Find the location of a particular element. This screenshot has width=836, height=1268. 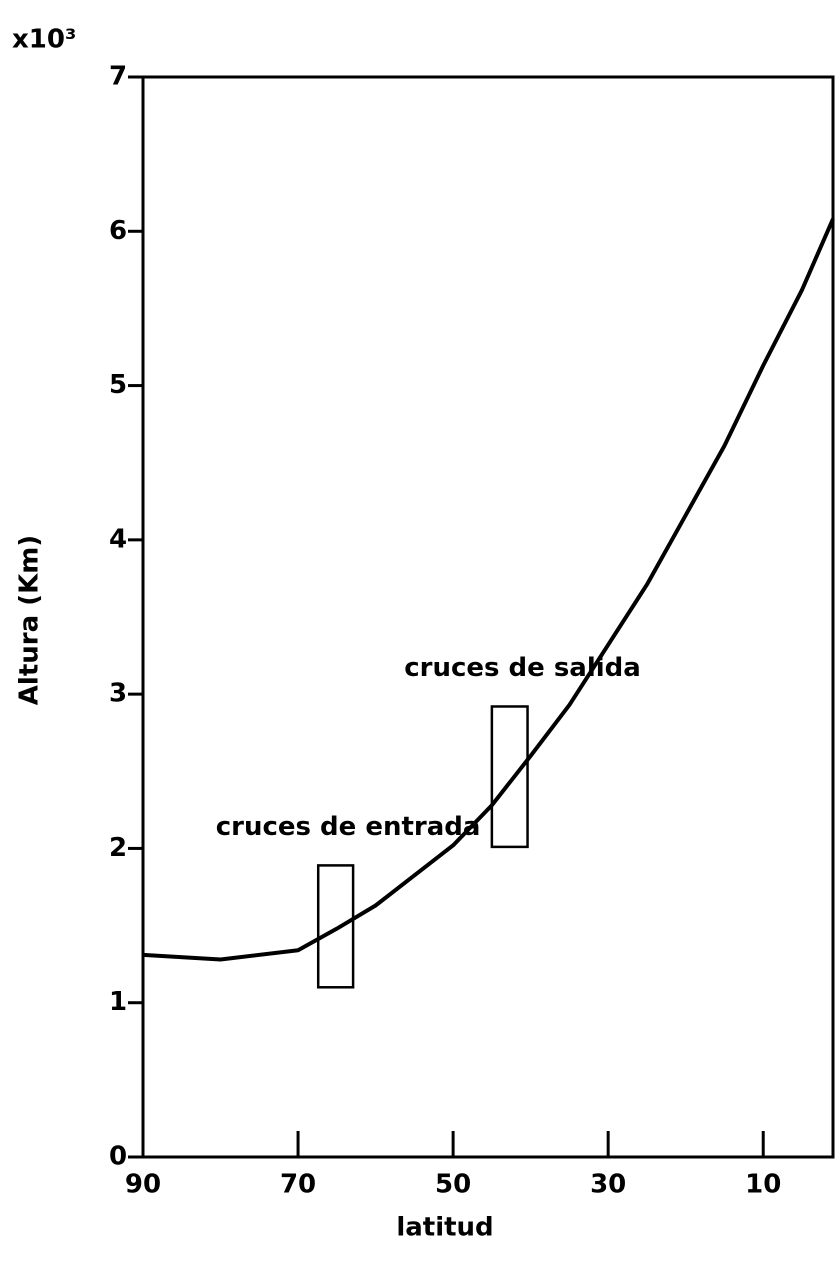

x-tick-label: 30 is located at coordinates (608, 1185).